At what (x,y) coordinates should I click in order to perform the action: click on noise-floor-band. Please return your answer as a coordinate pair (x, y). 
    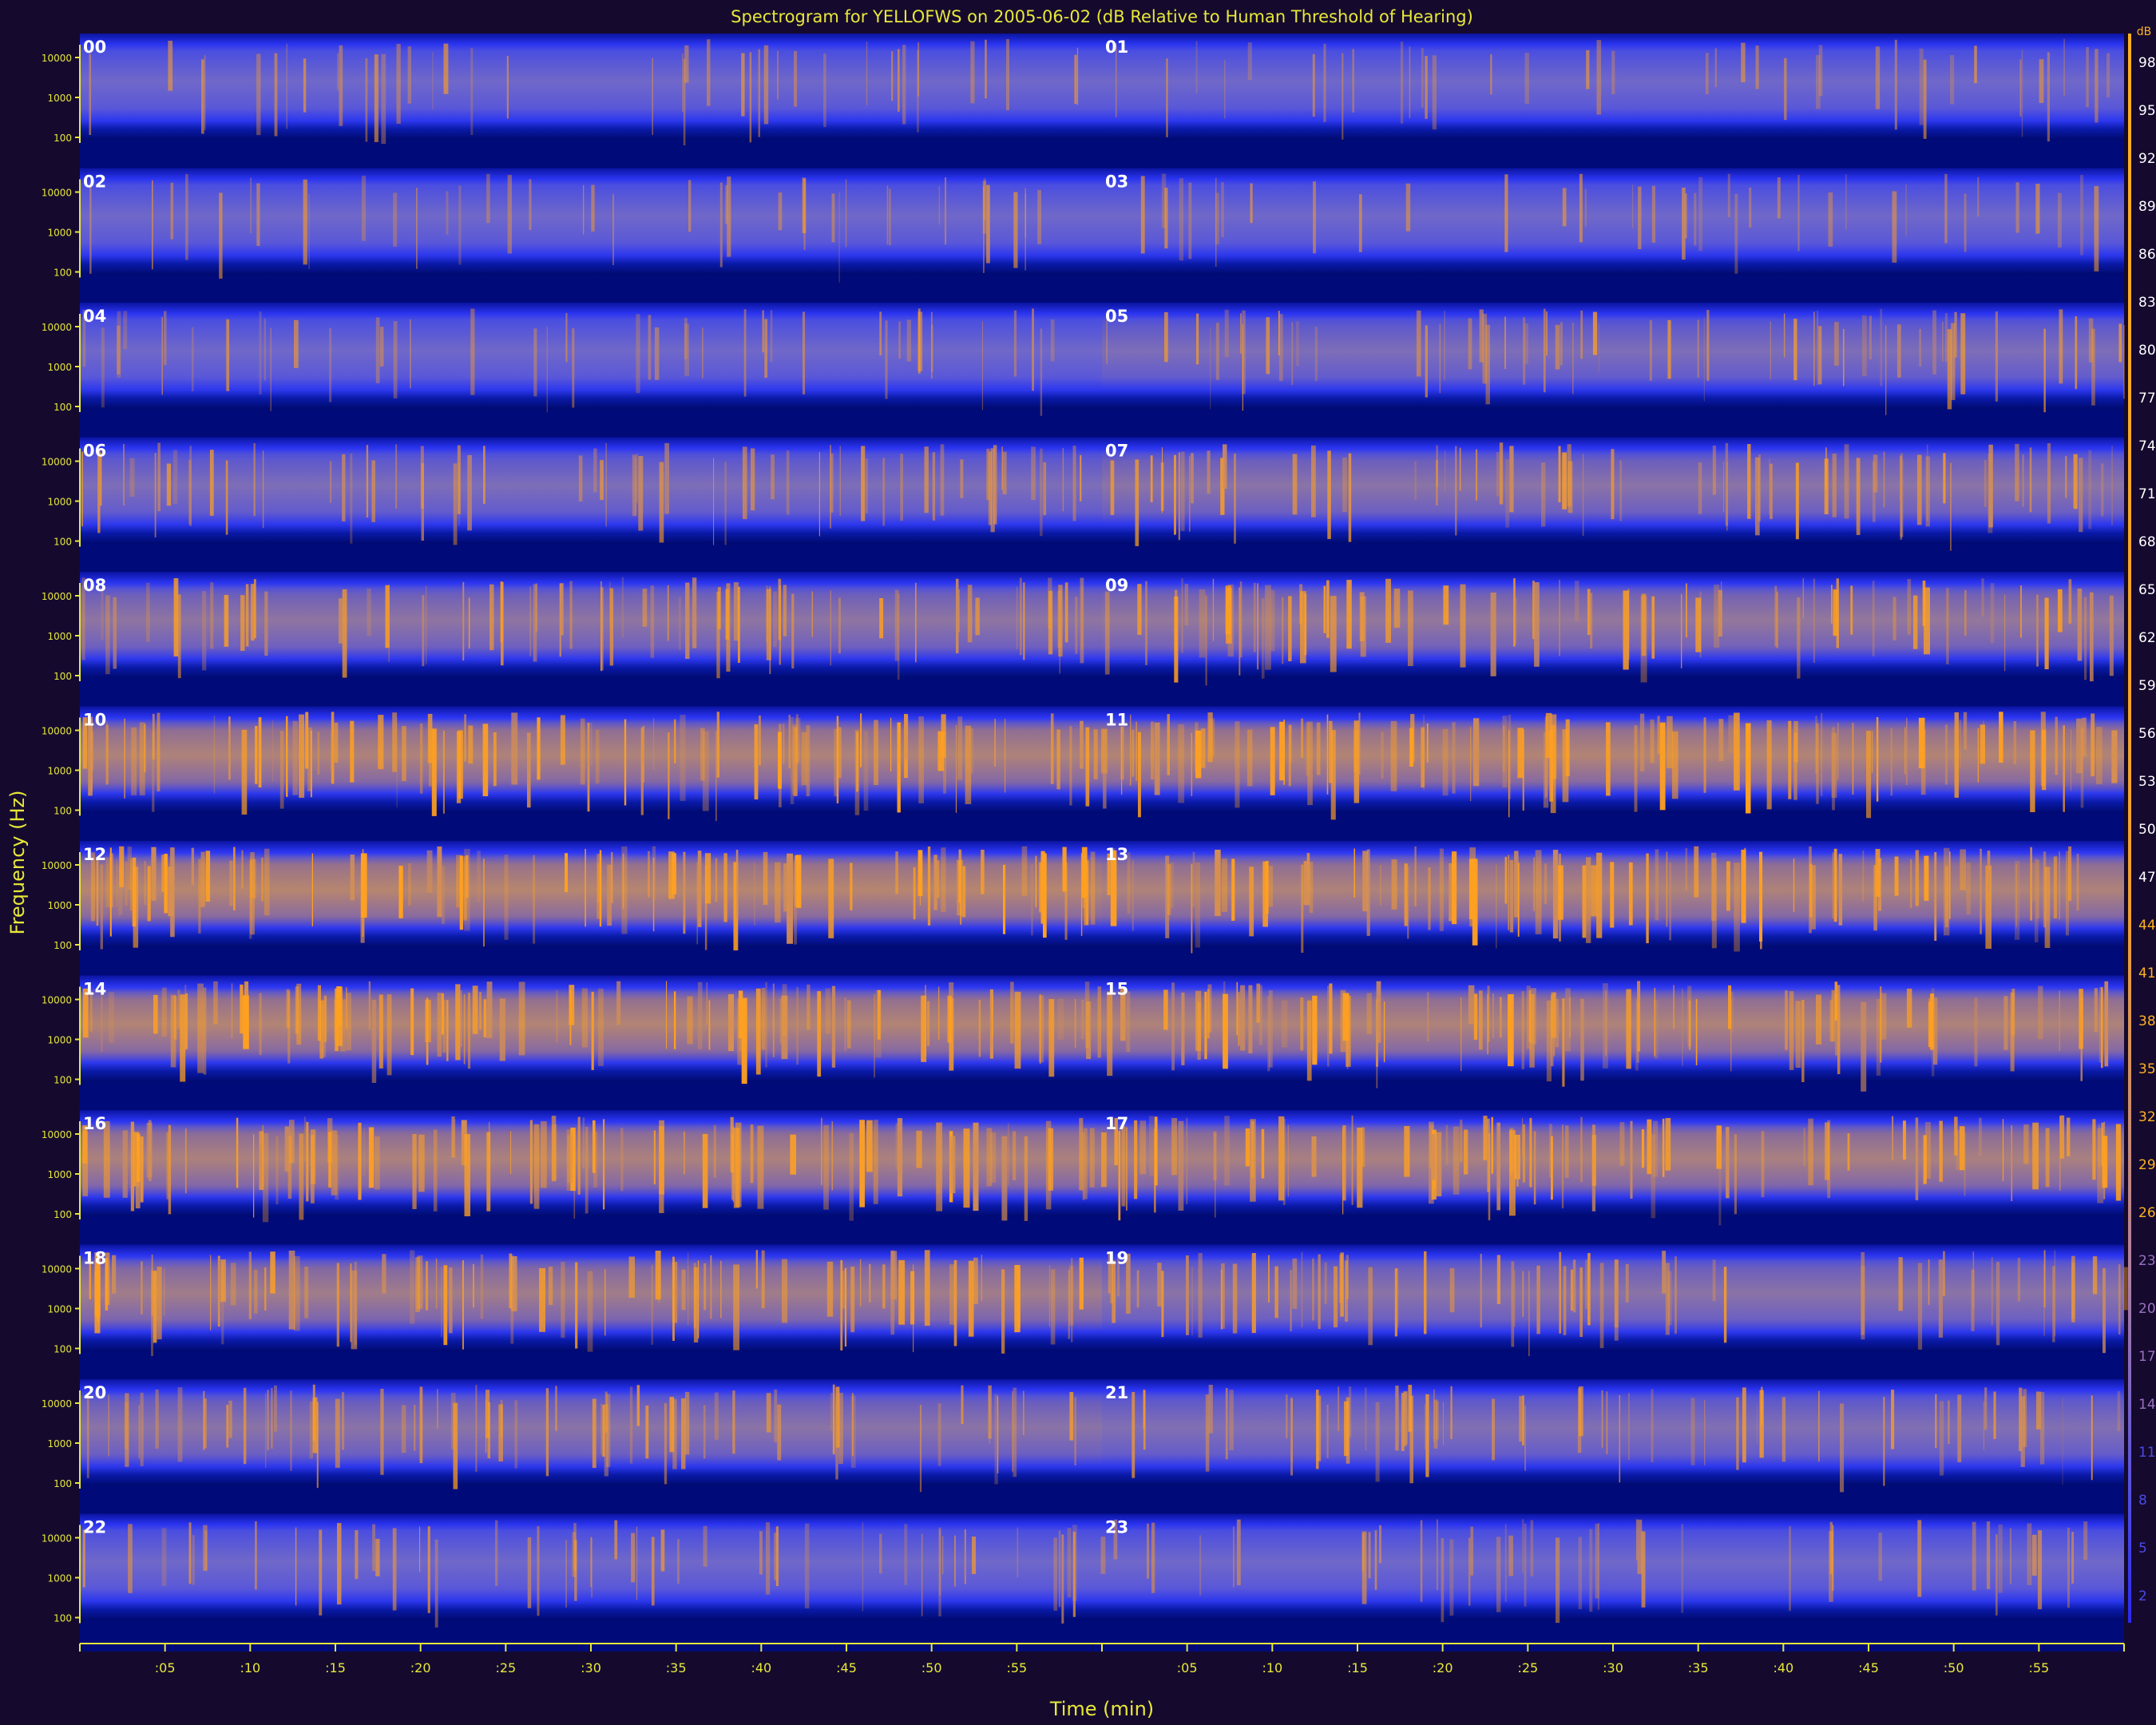
    Looking at the image, I should click on (1102, 154).